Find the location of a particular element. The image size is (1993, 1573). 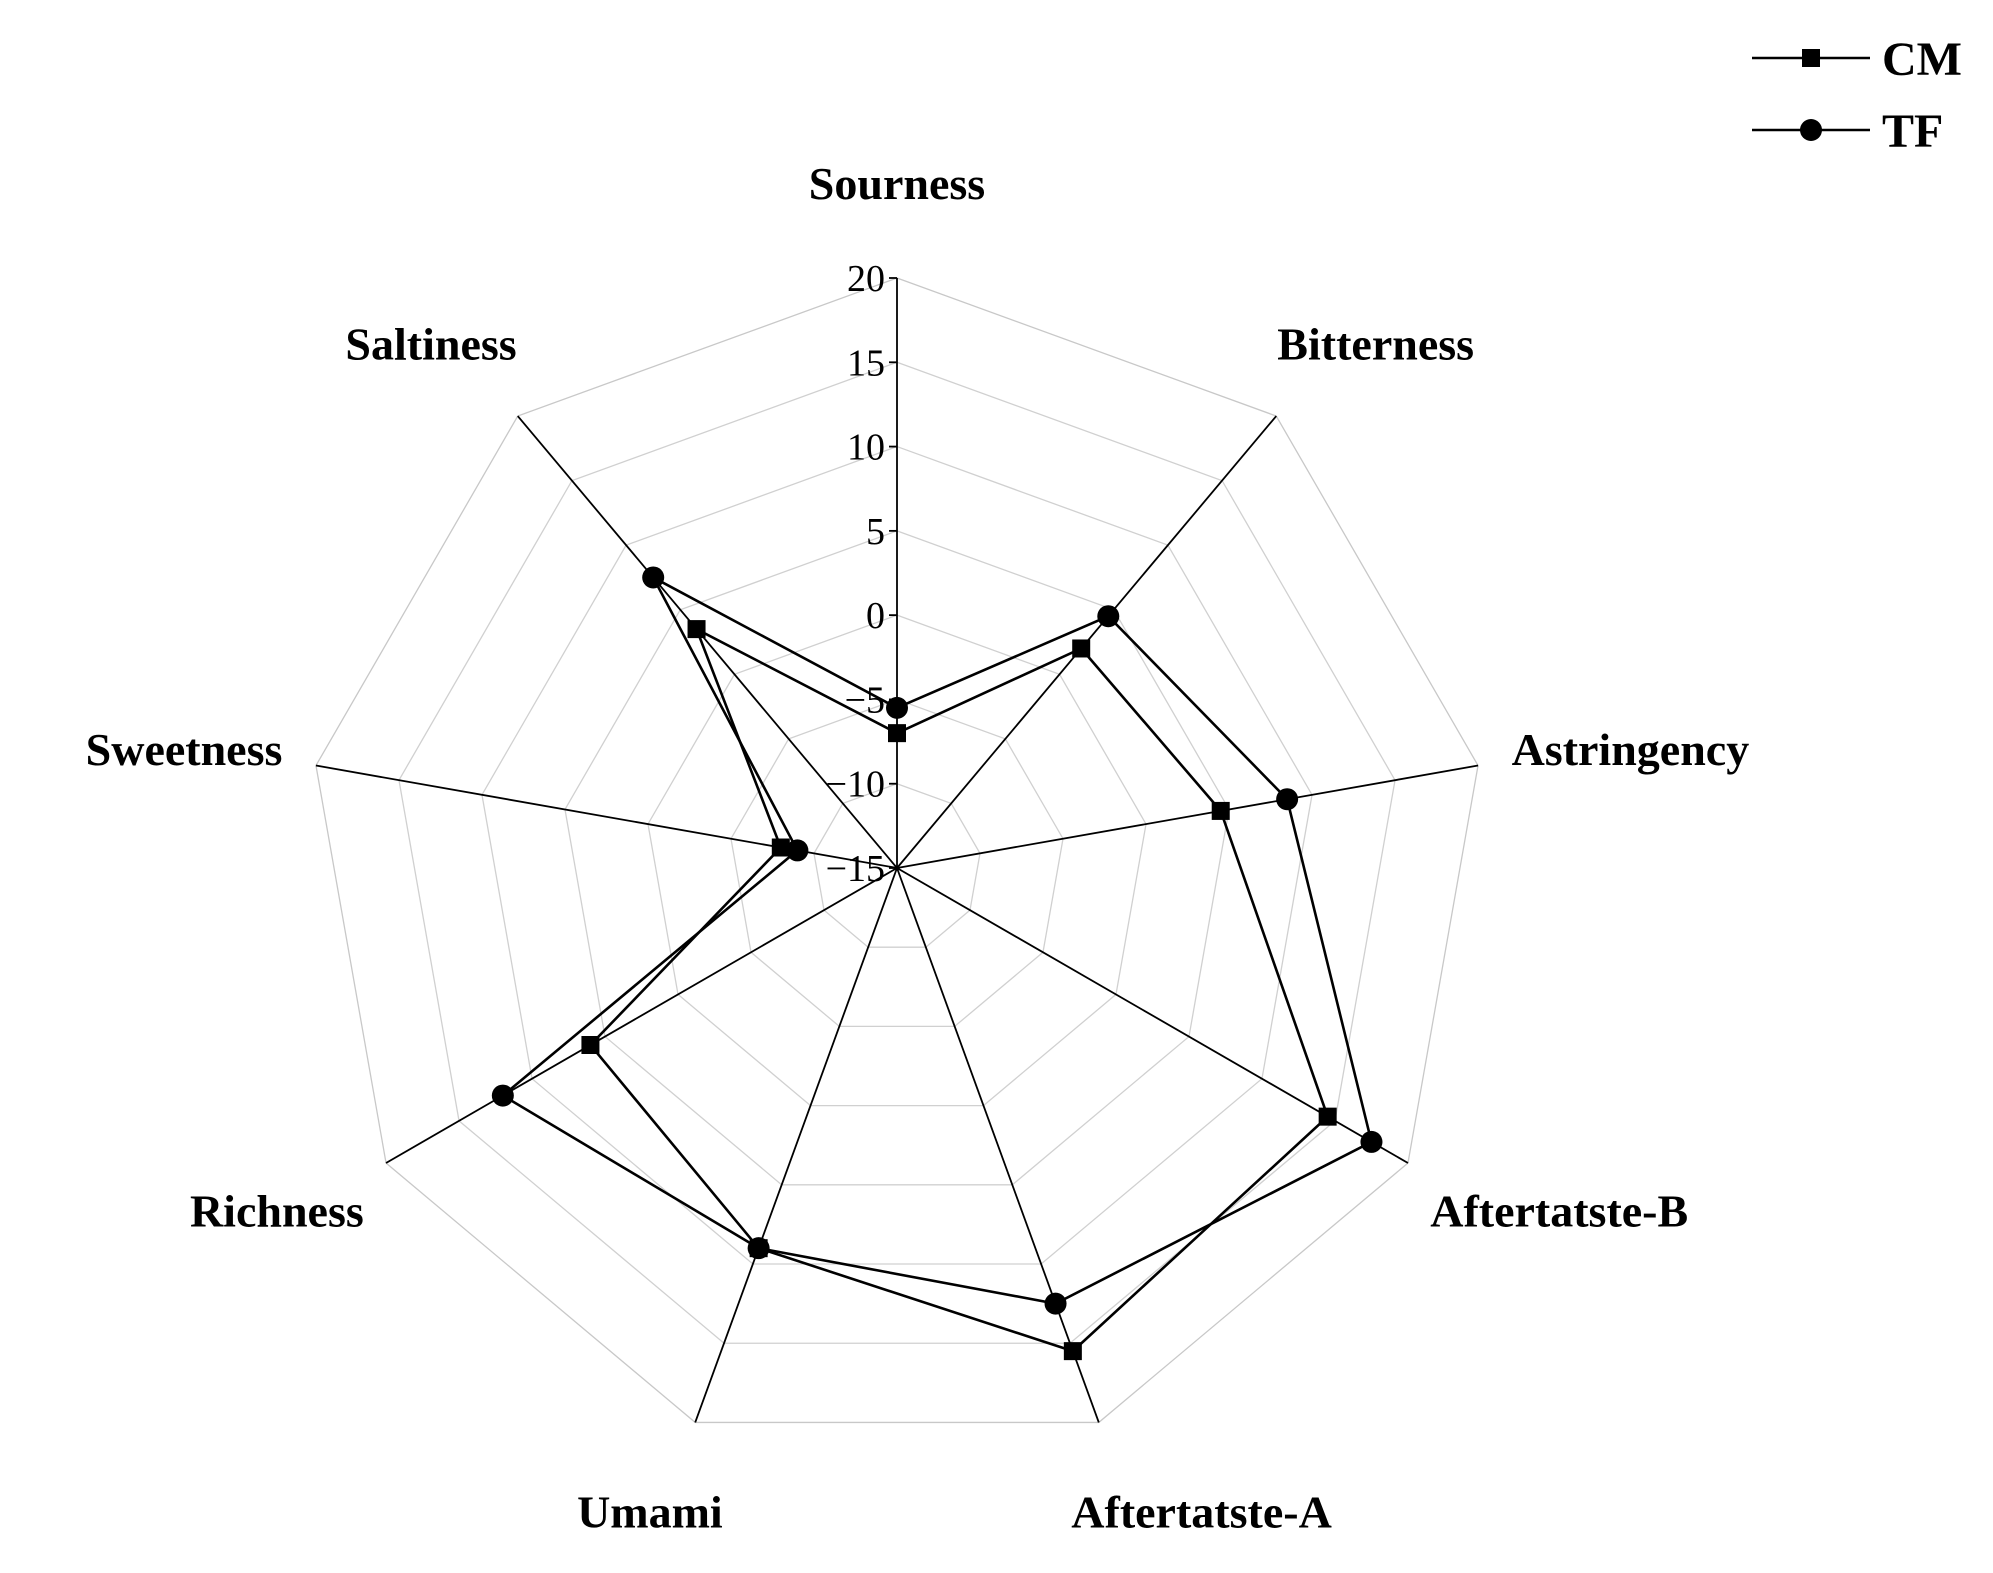

point-TF-Sourness is located at coordinates (897, 707).